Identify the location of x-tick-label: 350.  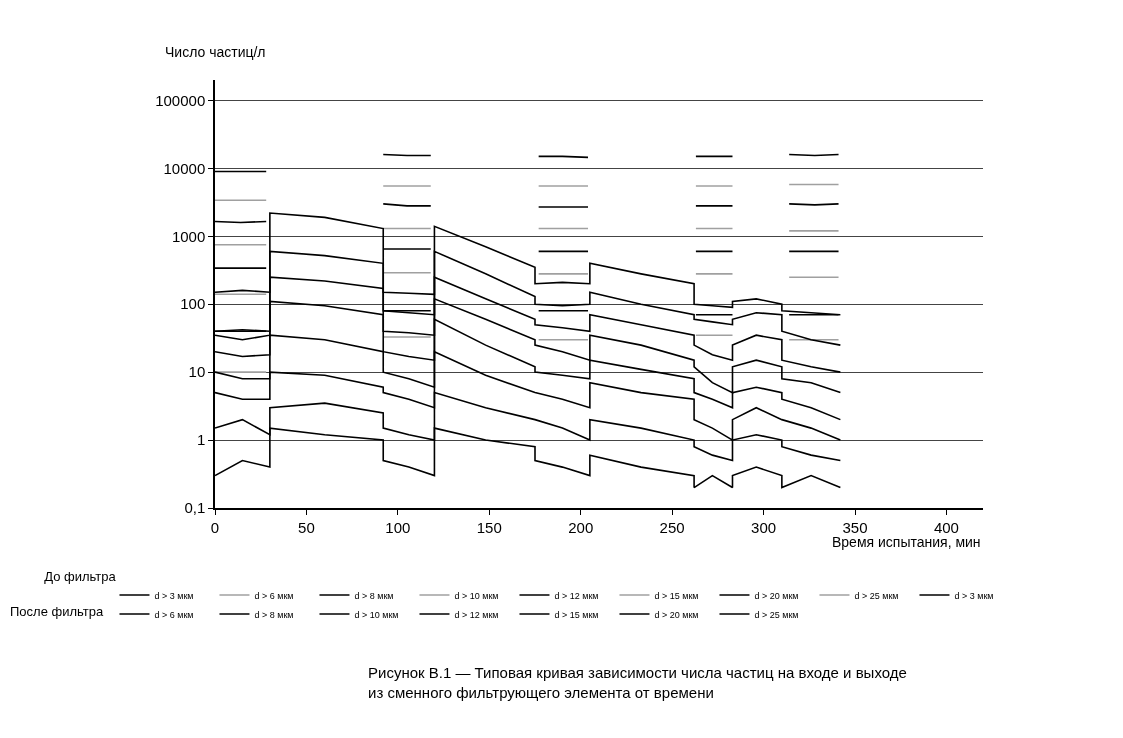
(855, 527).